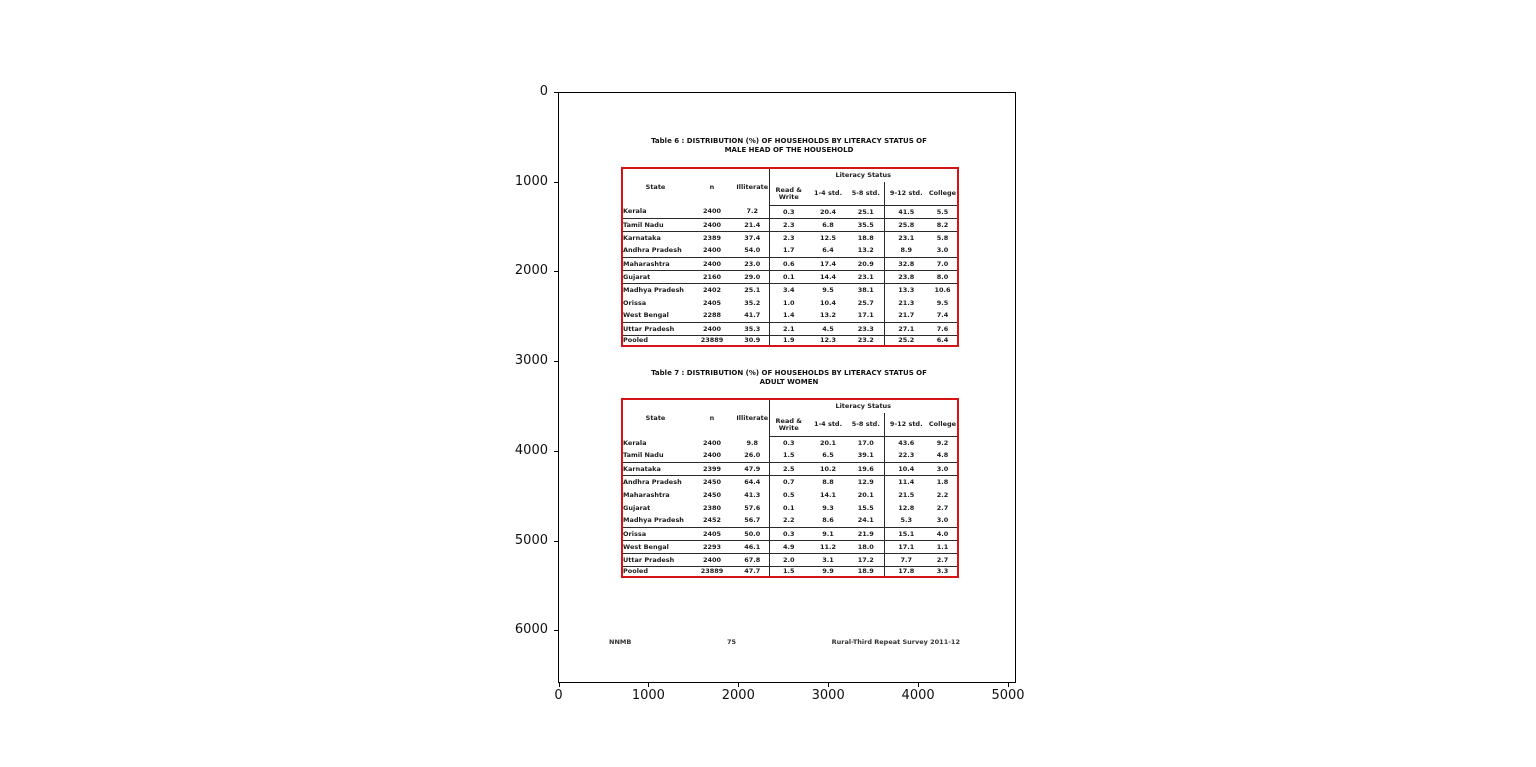  I want to click on value-cell: 1.7, so click(788, 251).